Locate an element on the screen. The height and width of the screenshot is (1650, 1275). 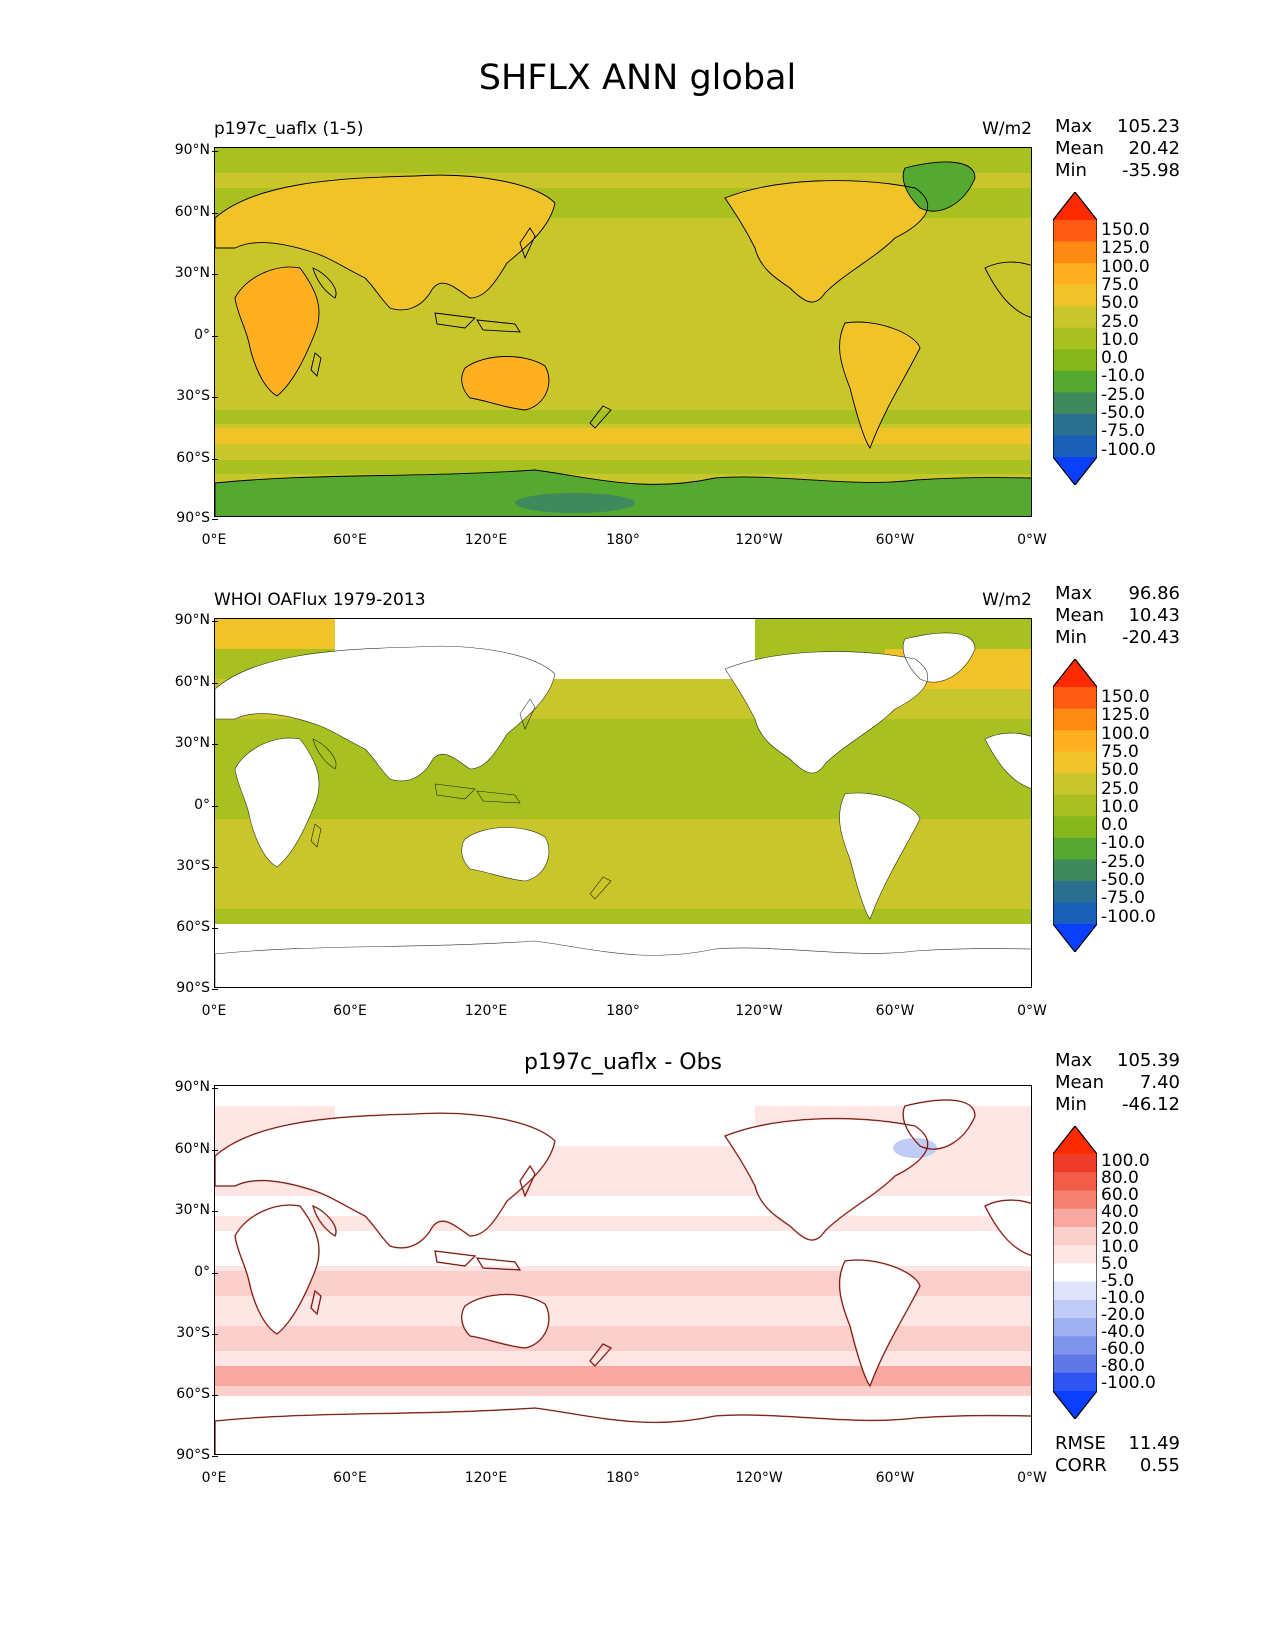
stat-label: CORR is located at coordinates (1081, 1465).